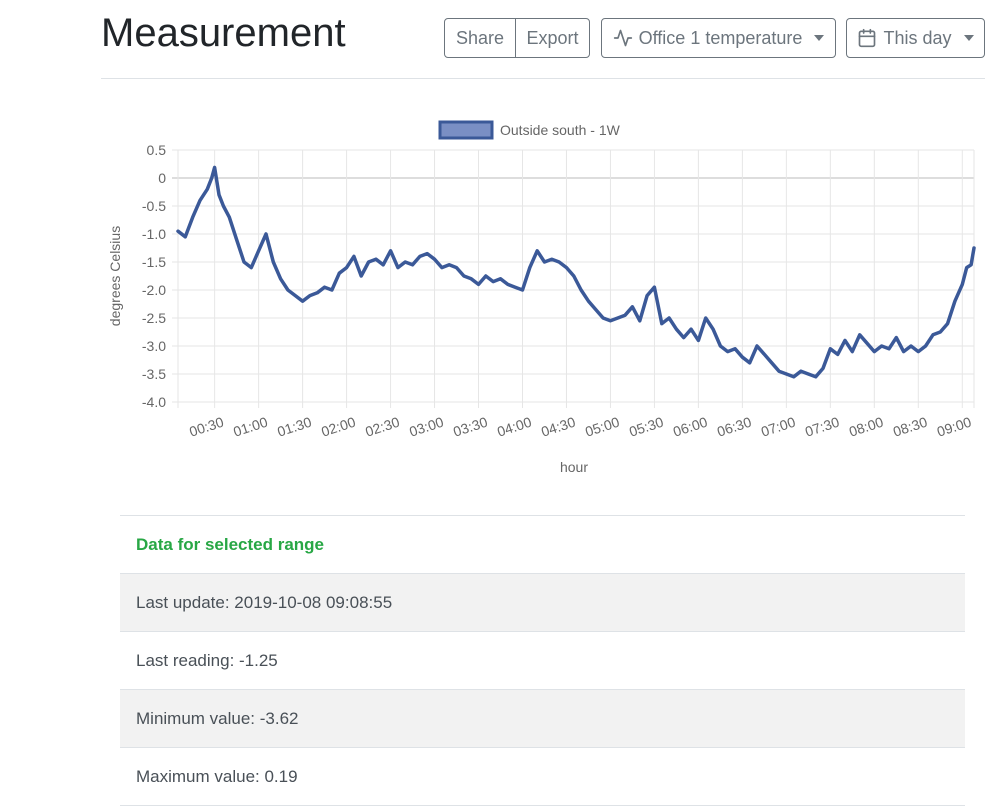  What do you see at coordinates (560, 130) in the screenshot?
I see `legend-label: Outside south - 1W` at bounding box center [560, 130].